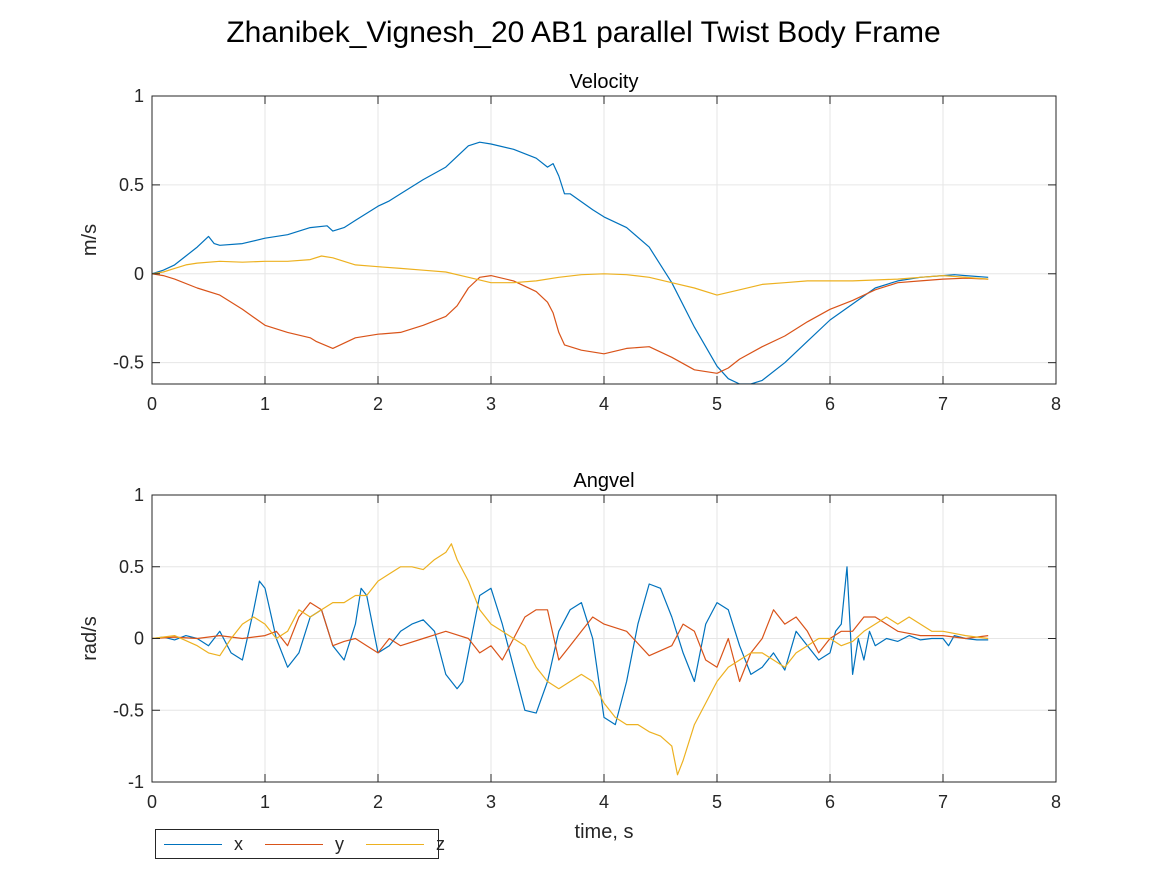 This screenshot has height=875, width=1167. I want to click on y-tick-label: -1, so click(136, 782).